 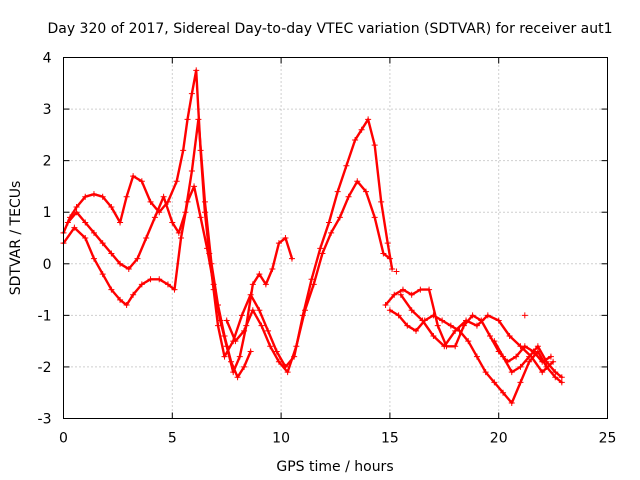 I want to click on outlier-point, so click(x=524, y=315).